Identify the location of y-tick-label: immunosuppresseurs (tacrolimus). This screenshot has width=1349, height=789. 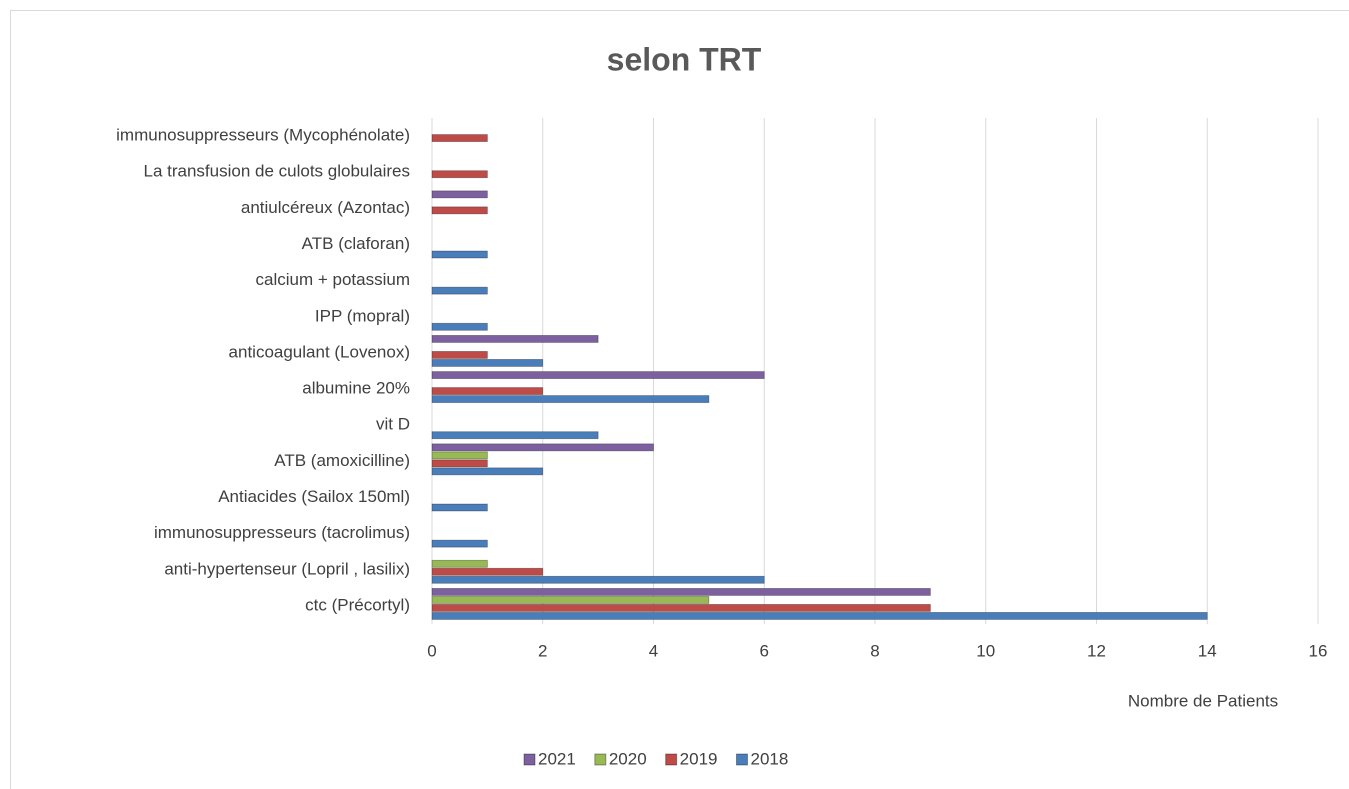
(282, 532).